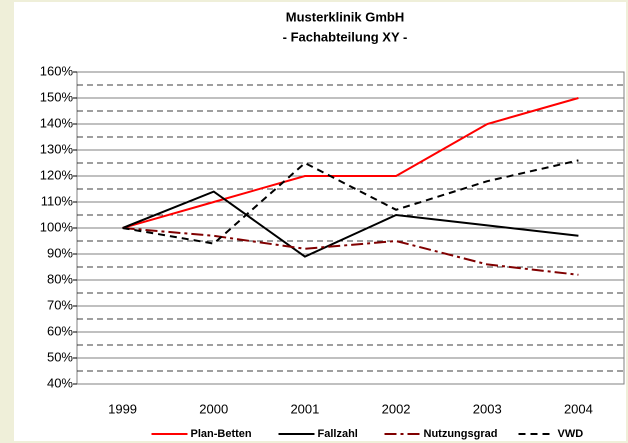  What do you see at coordinates (396, 408) in the screenshot?
I see `x-tick-label: 2002` at bounding box center [396, 408].